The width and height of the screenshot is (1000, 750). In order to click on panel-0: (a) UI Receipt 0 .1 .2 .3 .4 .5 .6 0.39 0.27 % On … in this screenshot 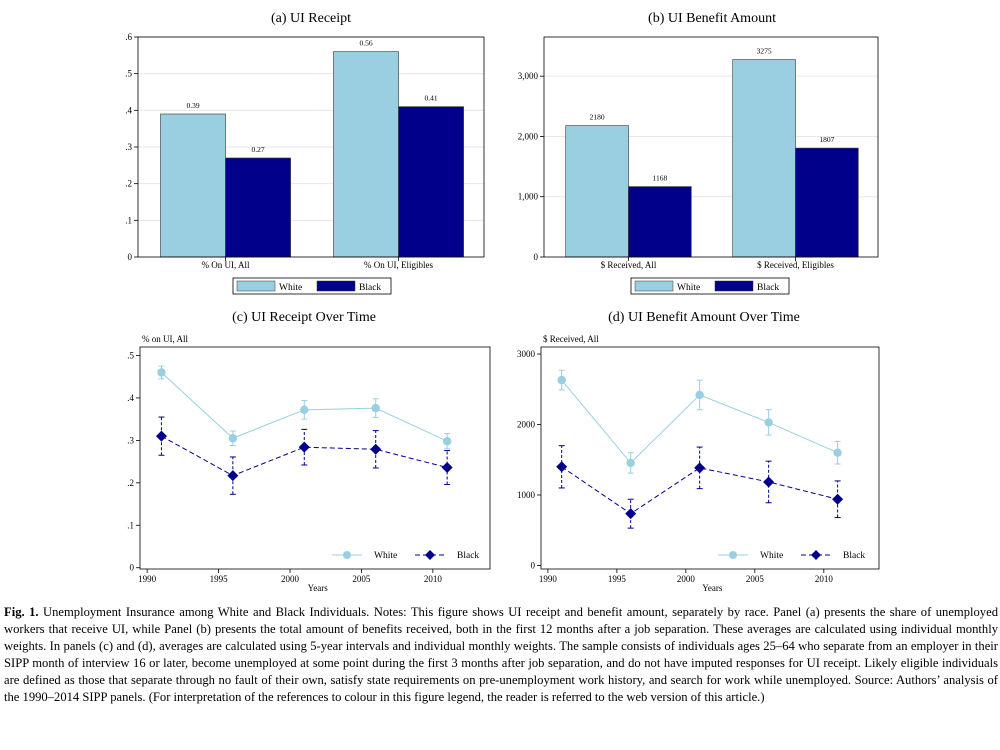, I will do `click(305, 153)`.